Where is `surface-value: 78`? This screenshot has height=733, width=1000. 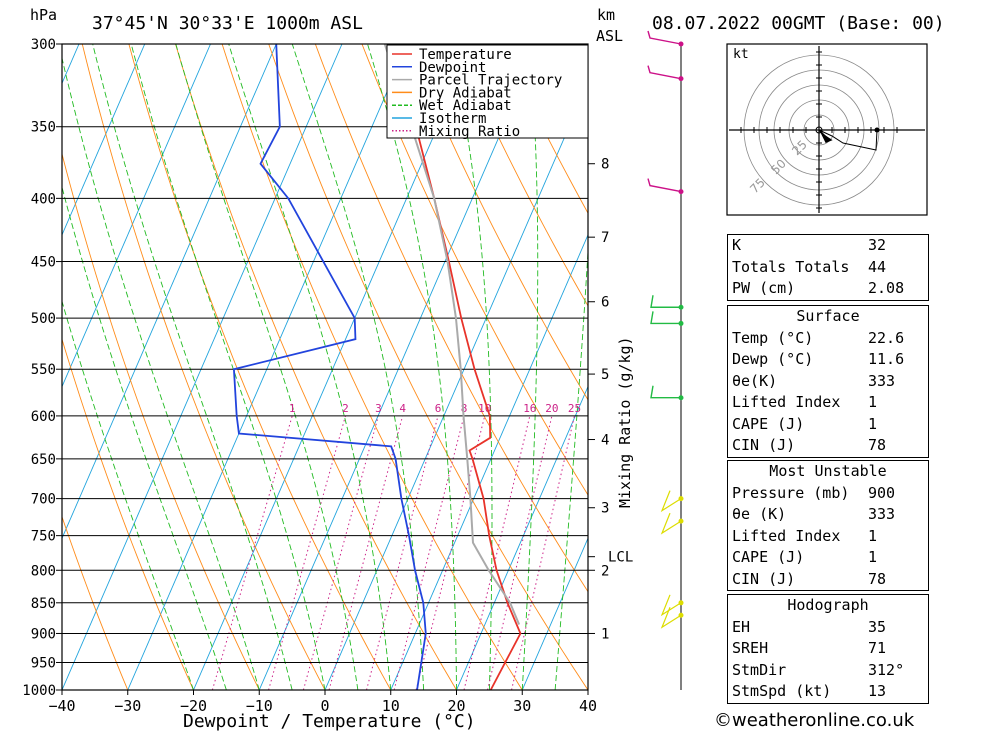 surface-value: 78 is located at coordinates (877, 445).